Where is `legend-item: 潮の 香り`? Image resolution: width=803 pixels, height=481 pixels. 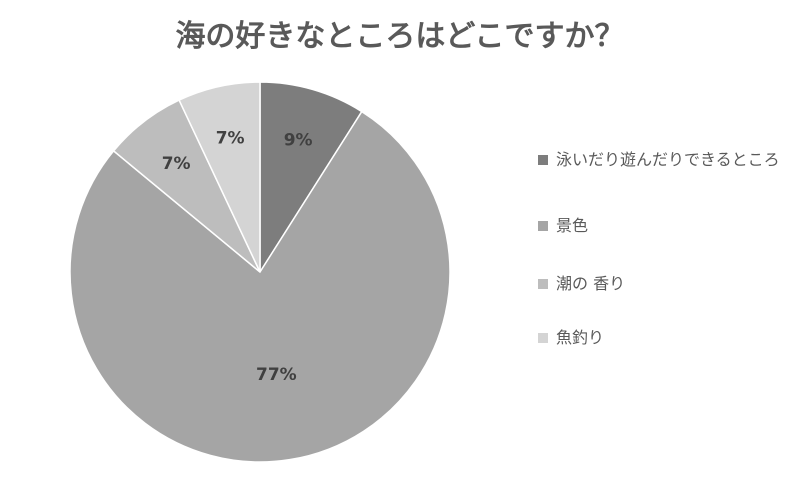
legend-item: 潮の 香り is located at coordinates (662, 284).